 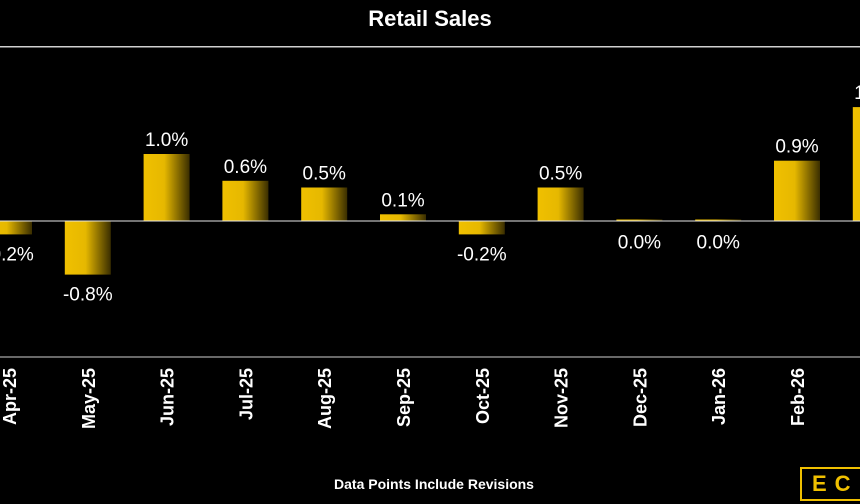 What do you see at coordinates (560, 174) in the screenshot?
I see `bar-label-nov-25: 0.5%` at bounding box center [560, 174].